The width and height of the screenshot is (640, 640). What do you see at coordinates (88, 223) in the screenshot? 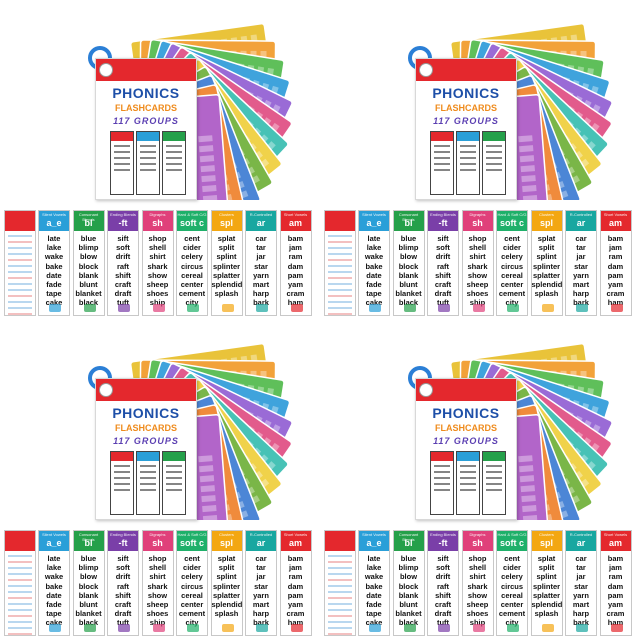
I see `card-key: bl` at bounding box center [88, 223].